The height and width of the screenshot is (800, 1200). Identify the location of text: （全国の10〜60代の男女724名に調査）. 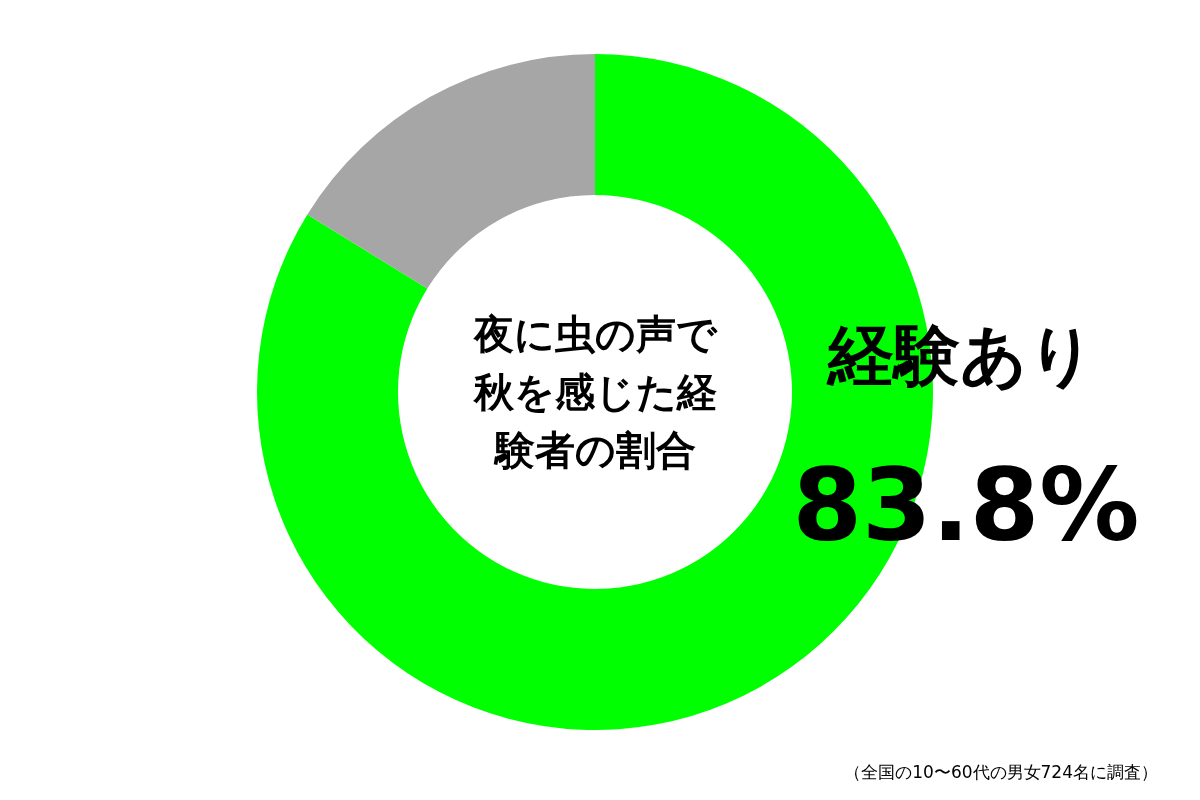
(1001, 772).